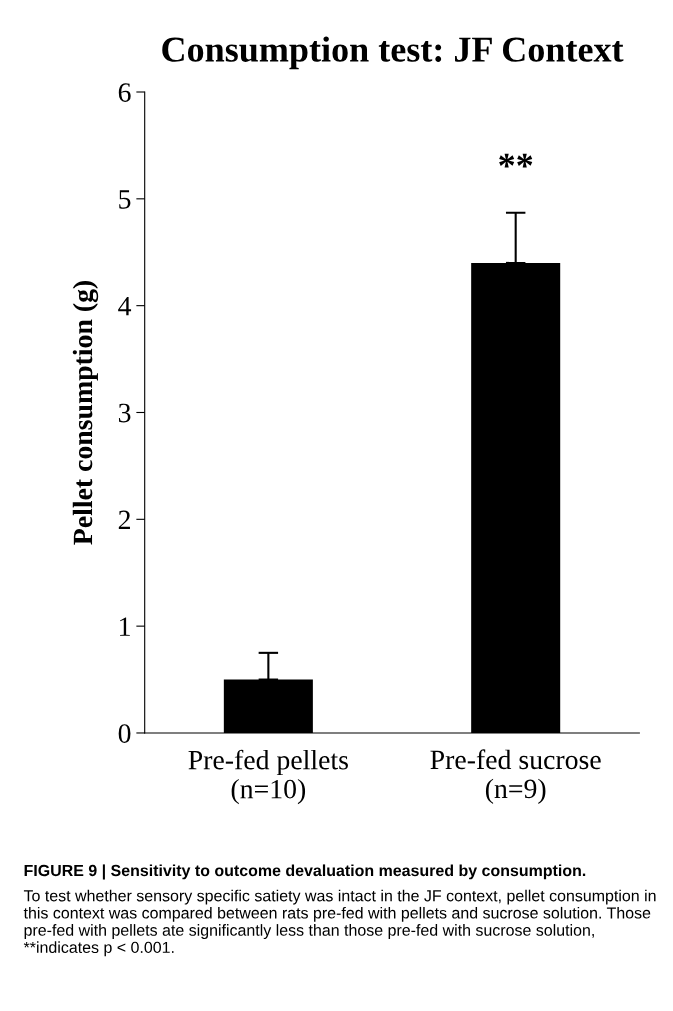 Image resolution: width=673 pixels, height=1011 pixels. Describe the element at coordinates (393, 53) in the screenshot. I see `chart-title: Consumption test: JF Context` at that location.